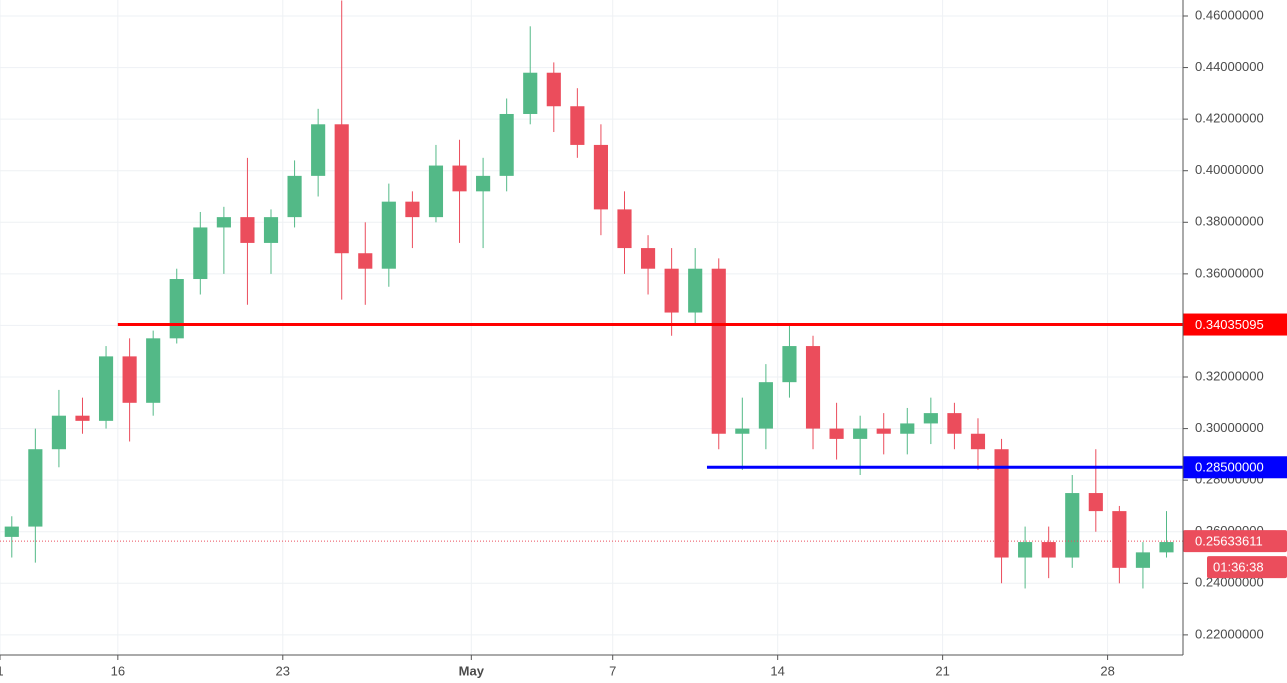 The image size is (1287, 683). I want to click on x-tick-label: May, so click(472, 670).